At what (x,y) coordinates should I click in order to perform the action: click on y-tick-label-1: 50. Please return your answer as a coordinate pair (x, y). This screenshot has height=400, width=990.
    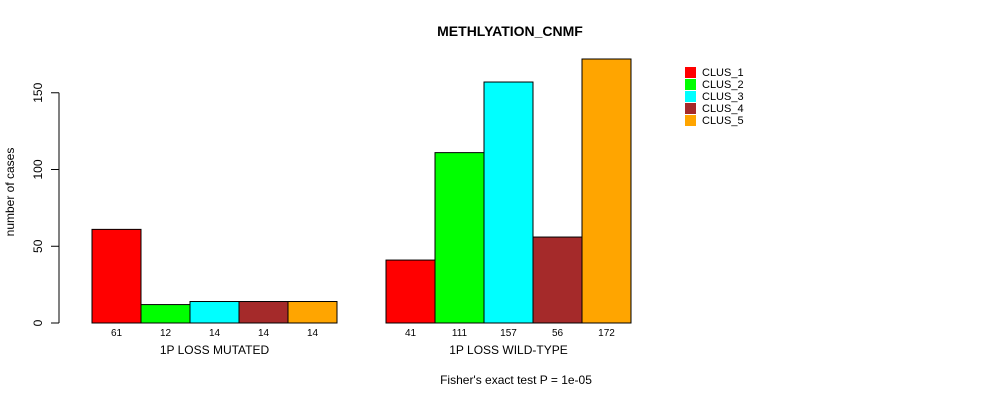
    Looking at the image, I should click on (38, 246).